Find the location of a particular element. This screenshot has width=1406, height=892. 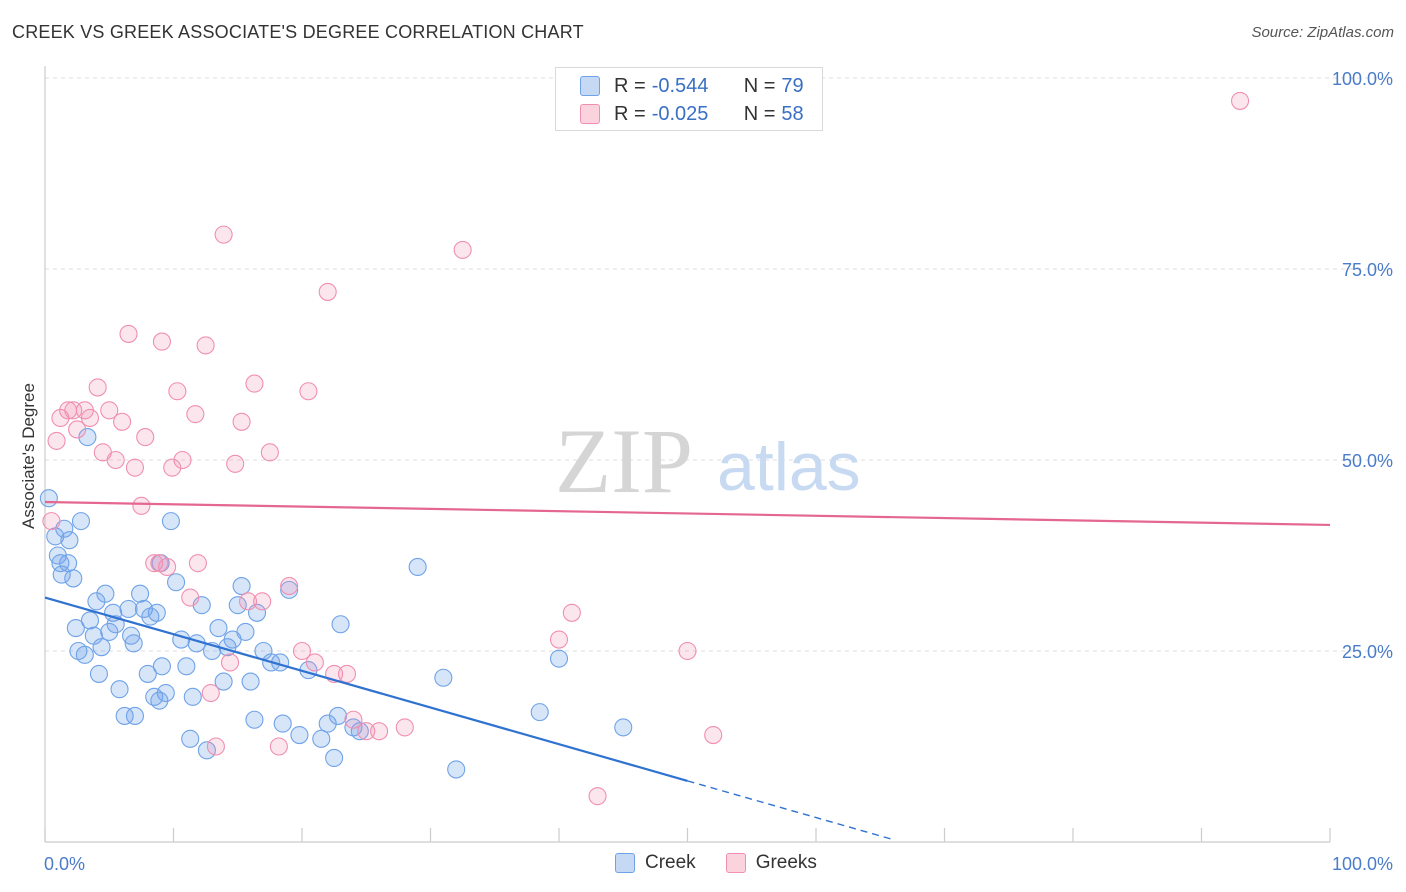

legend-swatch-creek is located at coordinates (590, 86).